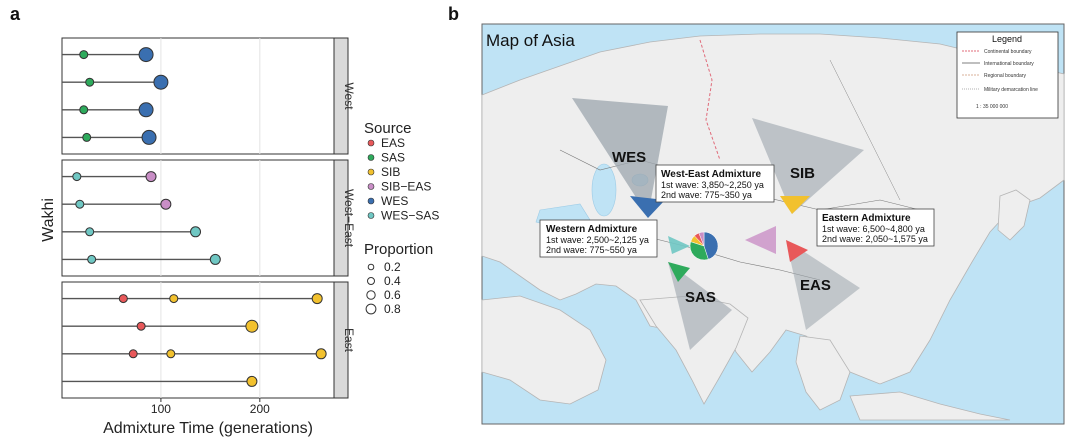  What do you see at coordinates (815, 285) in the screenshot?
I see `eas-arrow-label: EAS` at bounding box center [815, 285].